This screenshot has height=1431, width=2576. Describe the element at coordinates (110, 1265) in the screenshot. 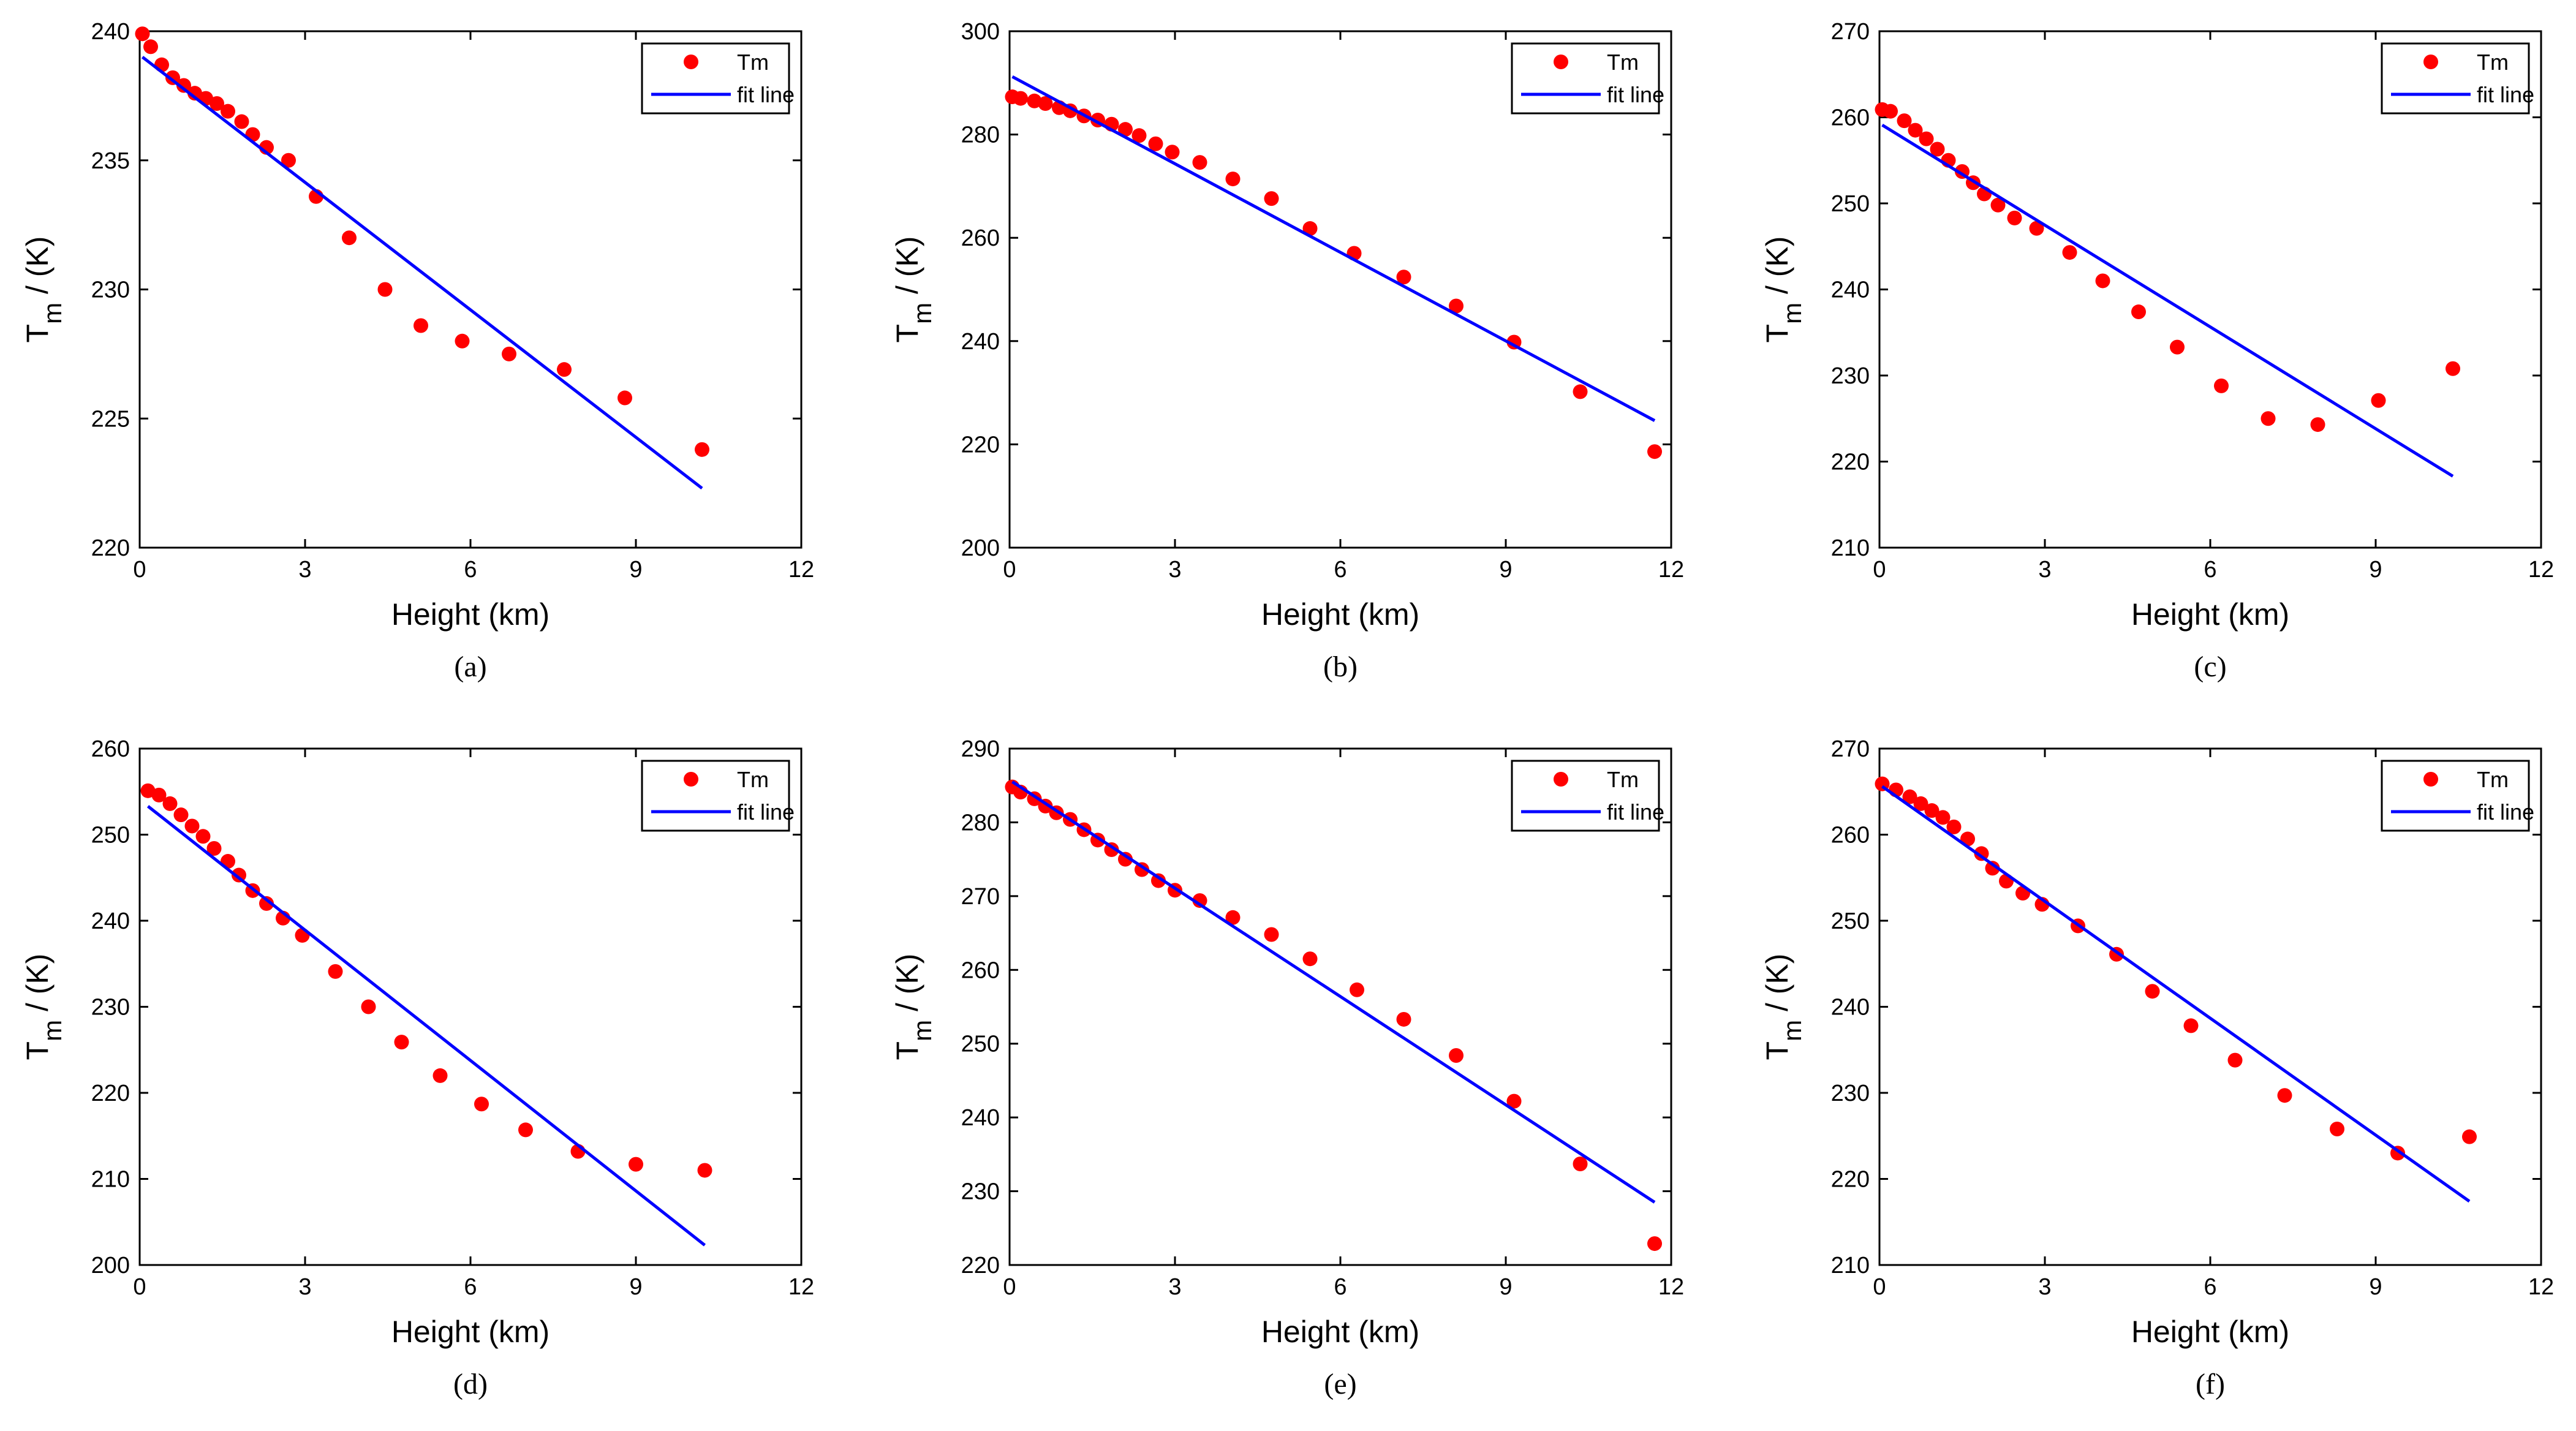

I see `y-tick-label: 200` at that location.